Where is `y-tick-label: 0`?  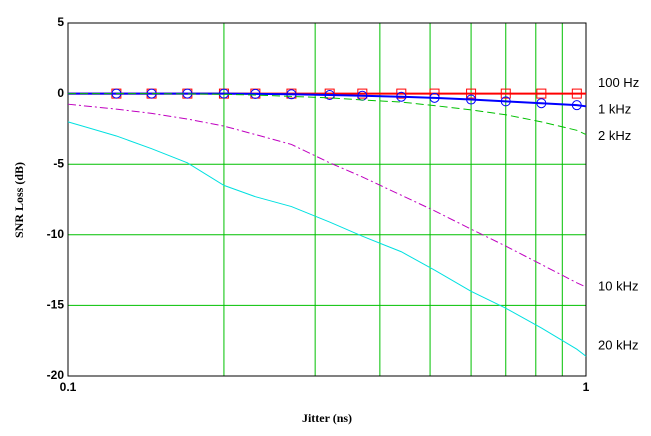
y-tick-label: 0 is located at coordinates (60, 93).